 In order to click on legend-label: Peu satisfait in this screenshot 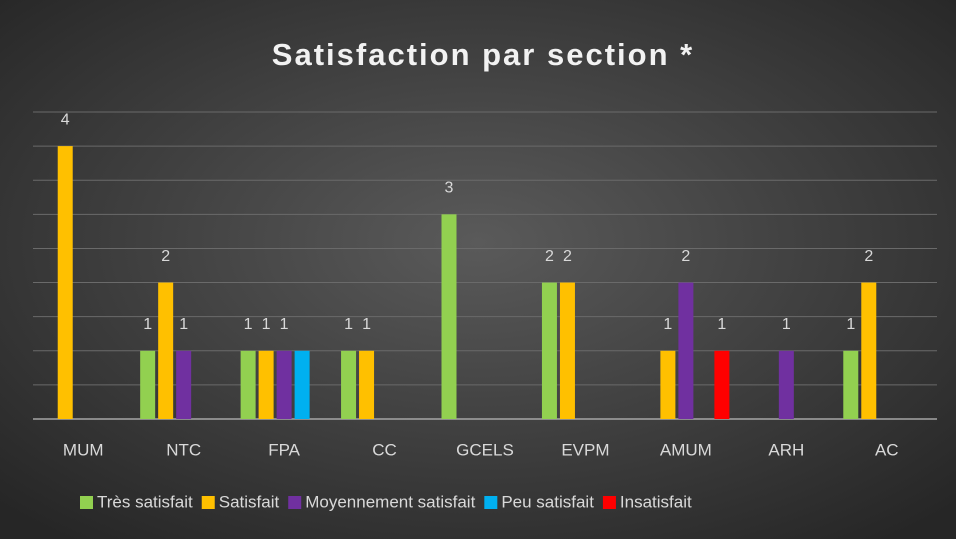, I will do `click(547, 501)`.